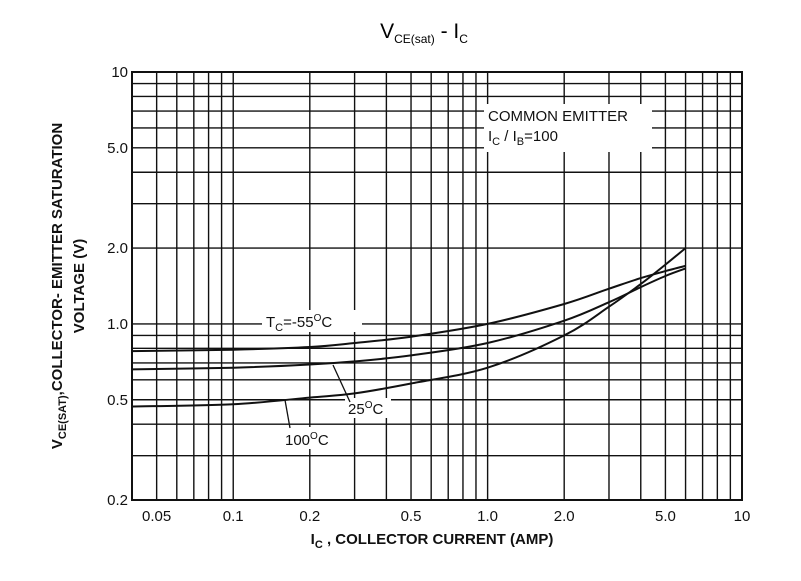 The image size is (801, 581). Describe the element at coordinates (411, 516) in the screenshot. I see `x-tick-label: 0.5` at that location.